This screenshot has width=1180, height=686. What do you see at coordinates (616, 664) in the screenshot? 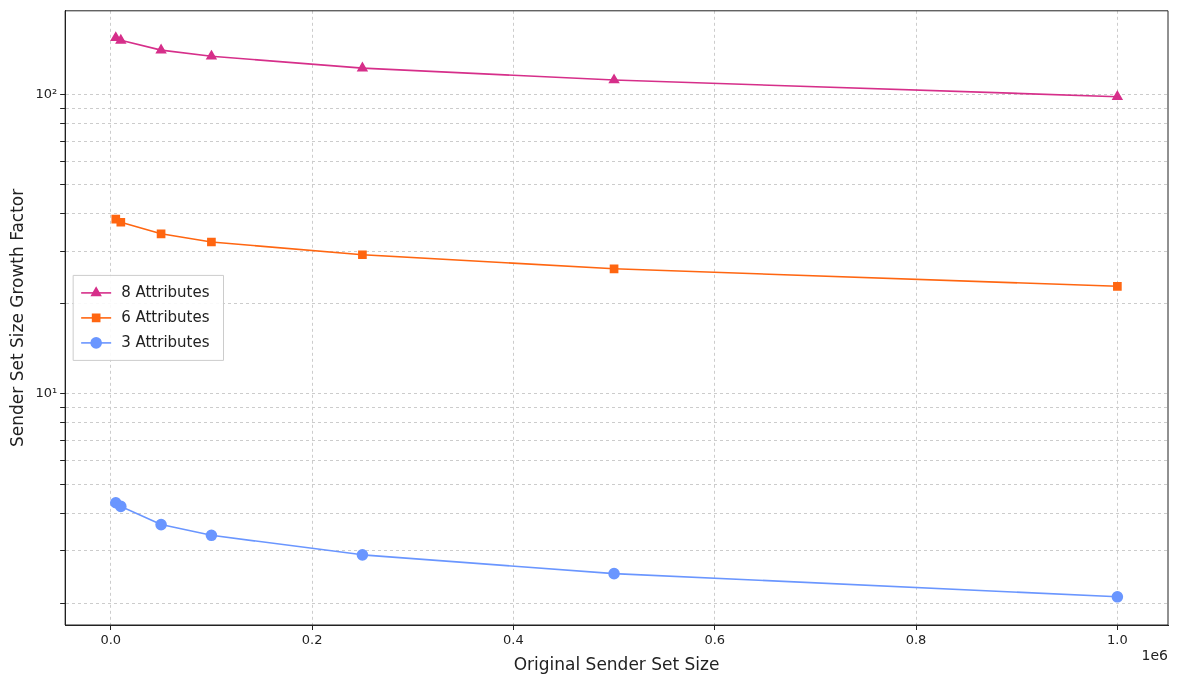
I see `x-axis-title: Original Sender Set Size` at bounding box center [616, 664].